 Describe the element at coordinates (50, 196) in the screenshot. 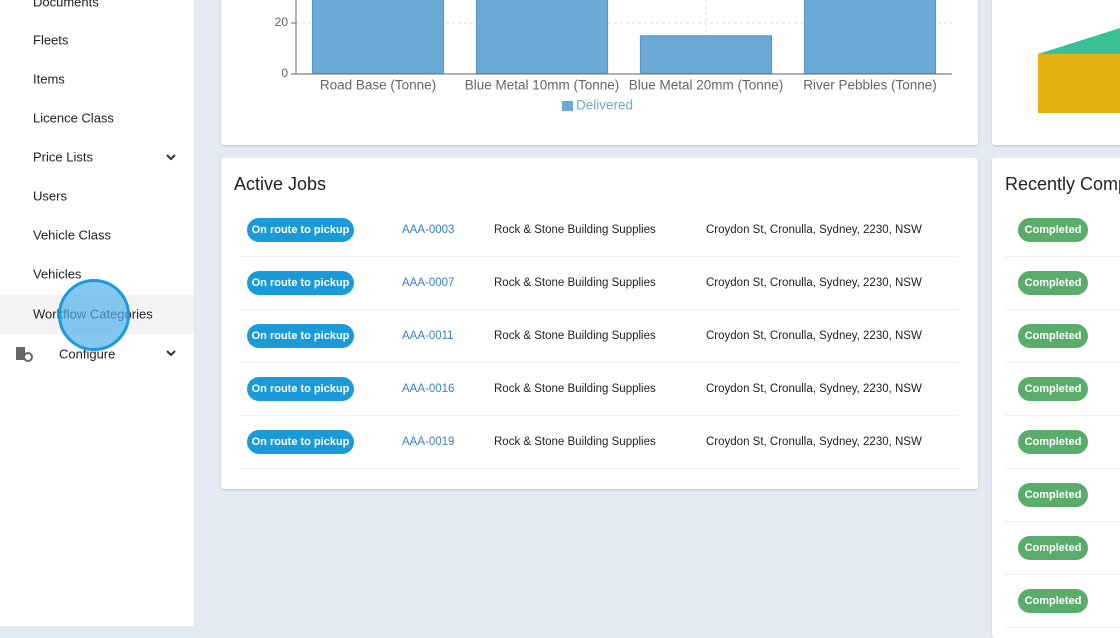

I see `nav-item: Users` at that location.